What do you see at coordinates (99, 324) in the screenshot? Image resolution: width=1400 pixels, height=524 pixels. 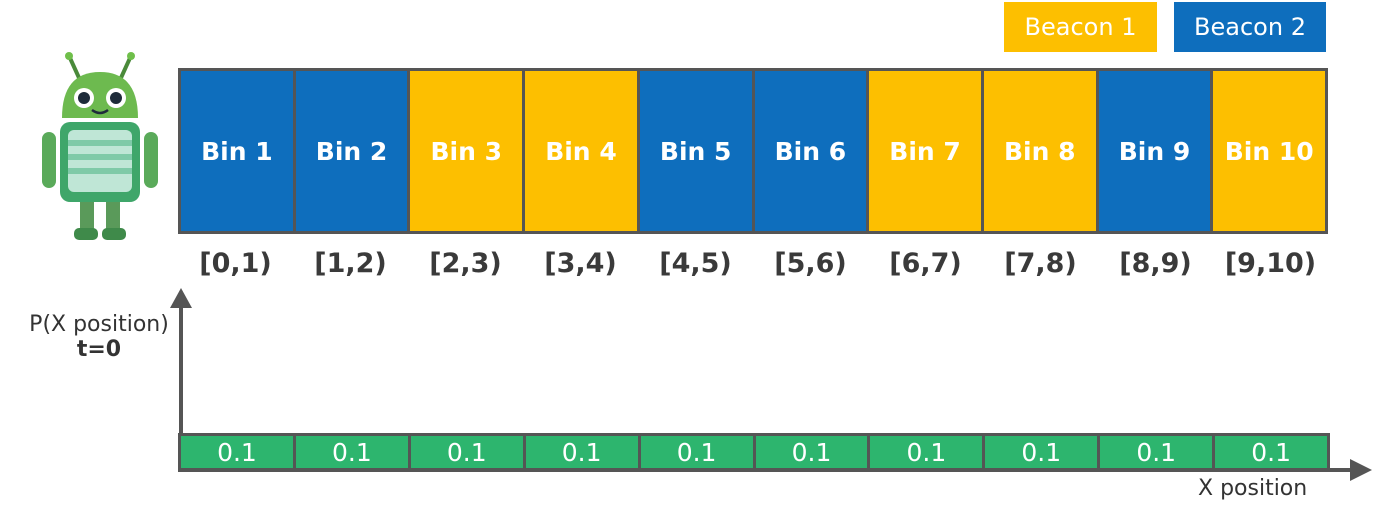 I see `y-axis-title: P(X position)` at bounding box center [99, 324].